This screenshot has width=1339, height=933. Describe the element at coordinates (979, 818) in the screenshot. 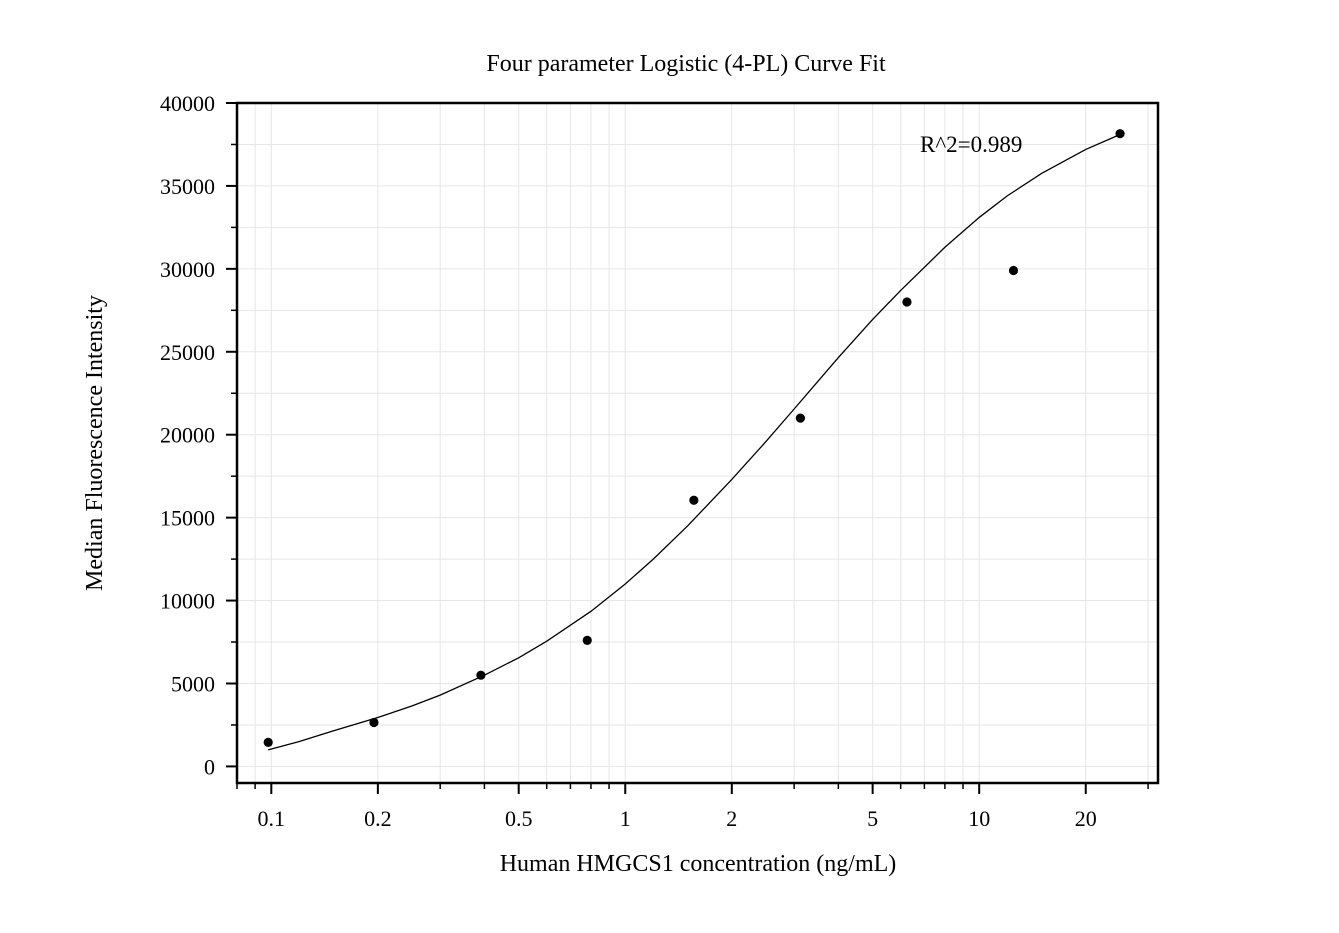

I see `x-tick-label: 10` at that location.